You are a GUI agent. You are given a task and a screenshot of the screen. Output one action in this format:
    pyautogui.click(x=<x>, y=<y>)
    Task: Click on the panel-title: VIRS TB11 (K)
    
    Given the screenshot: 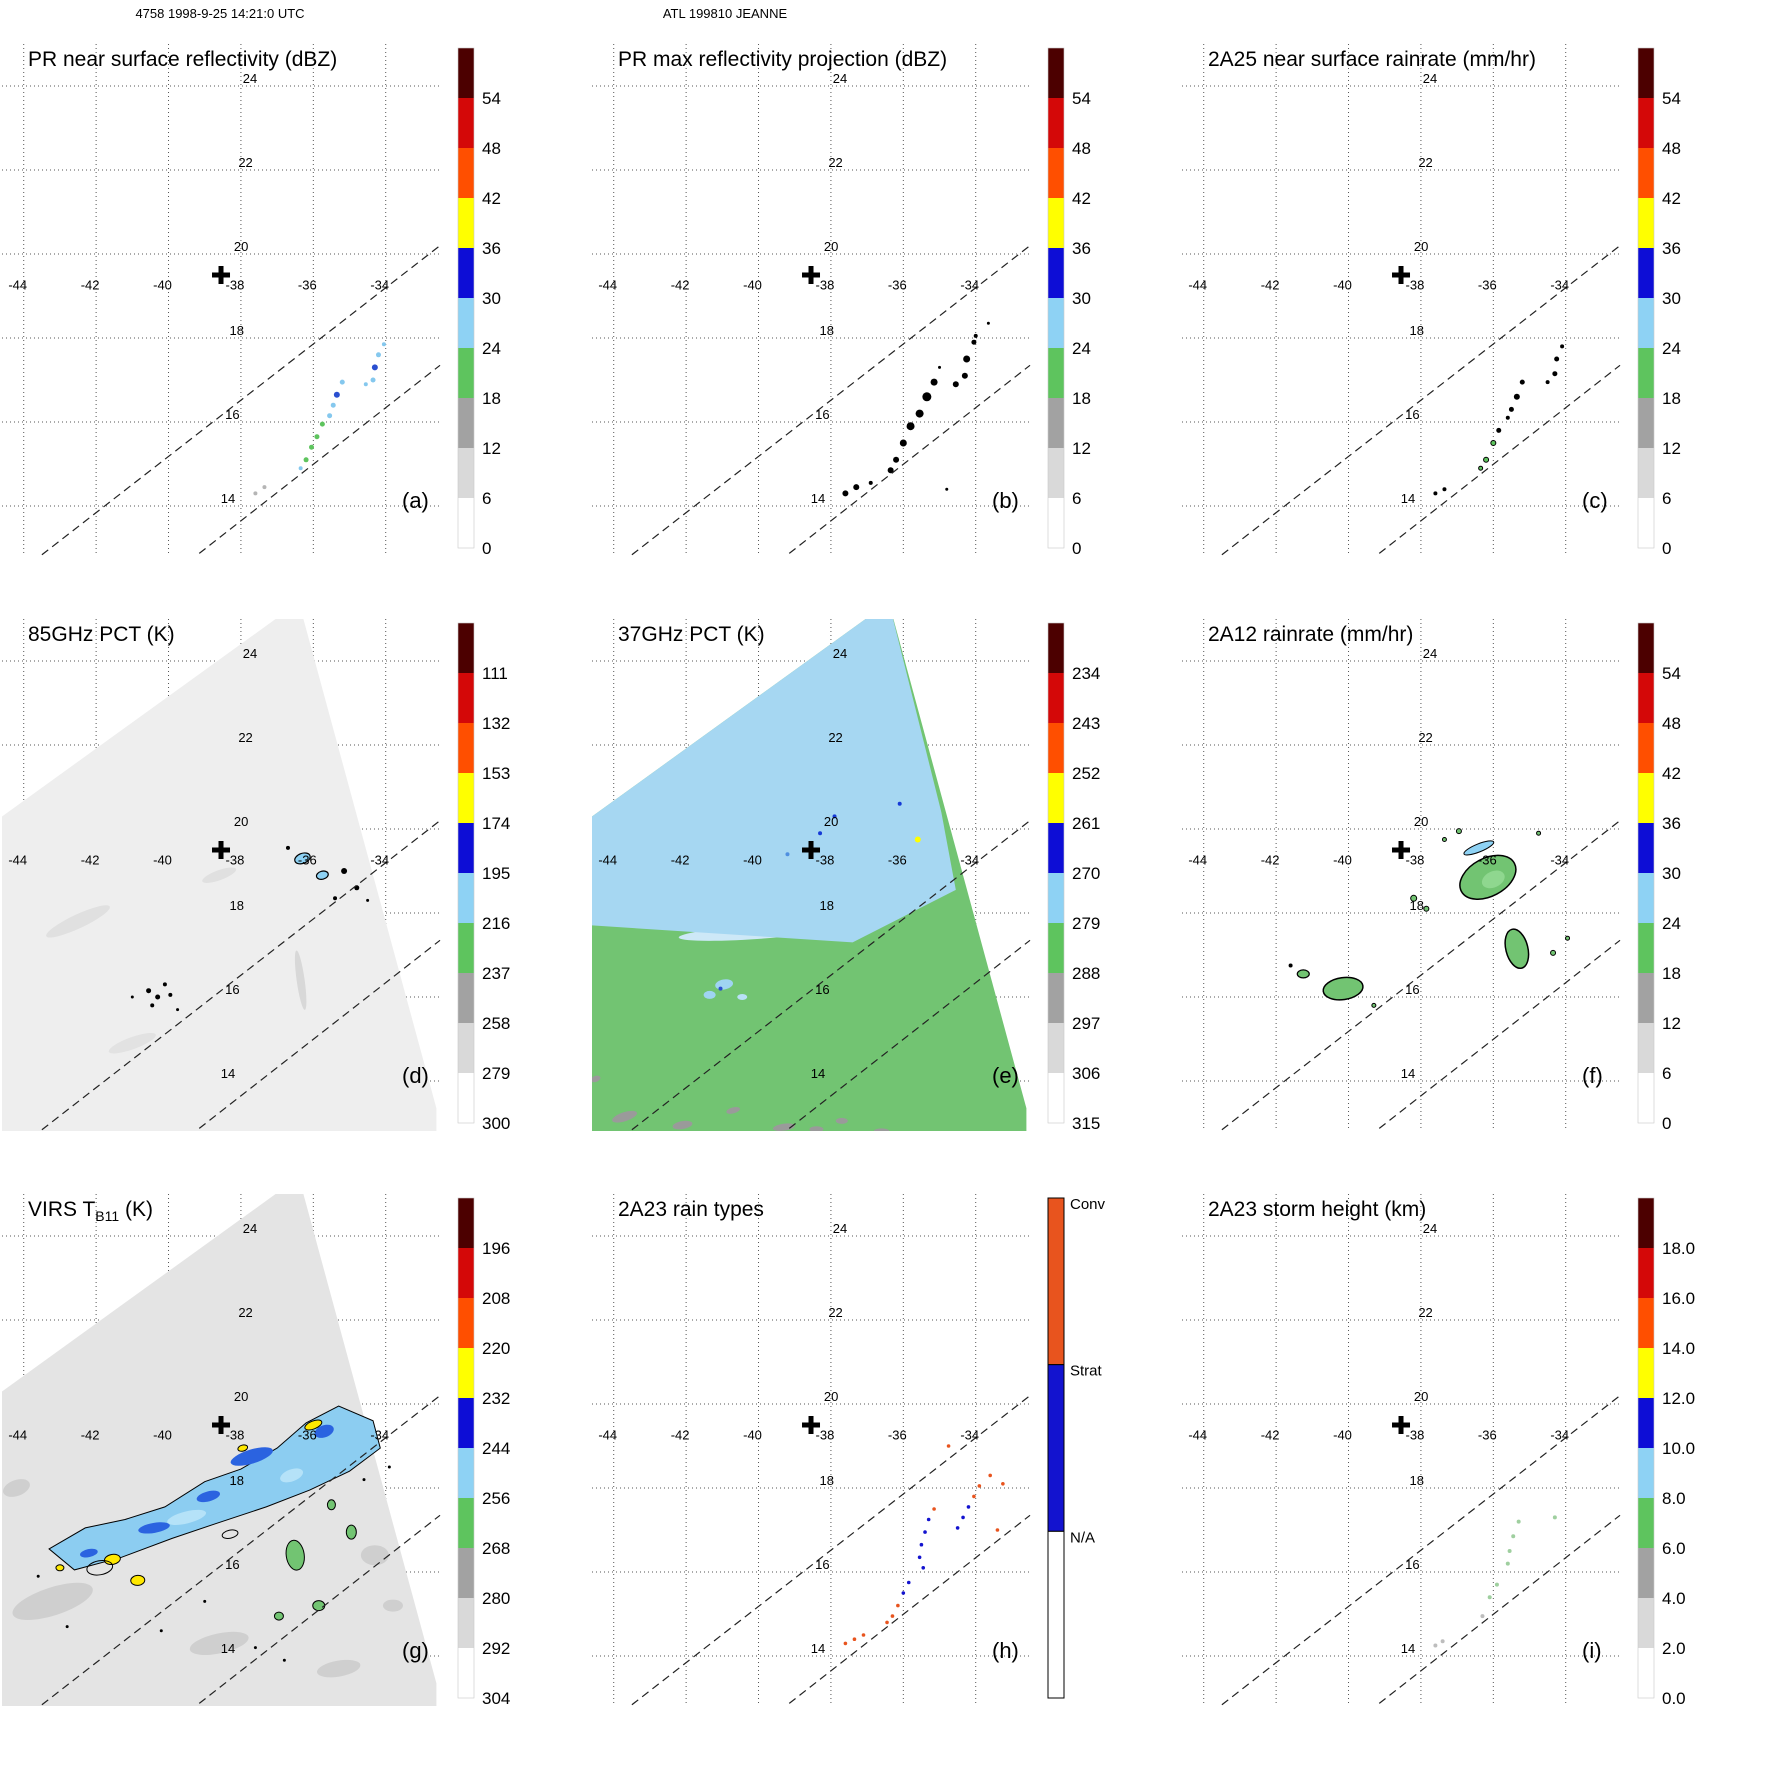 What is the action you would take?
    pyautogui.click(x=90, y=1211)
    